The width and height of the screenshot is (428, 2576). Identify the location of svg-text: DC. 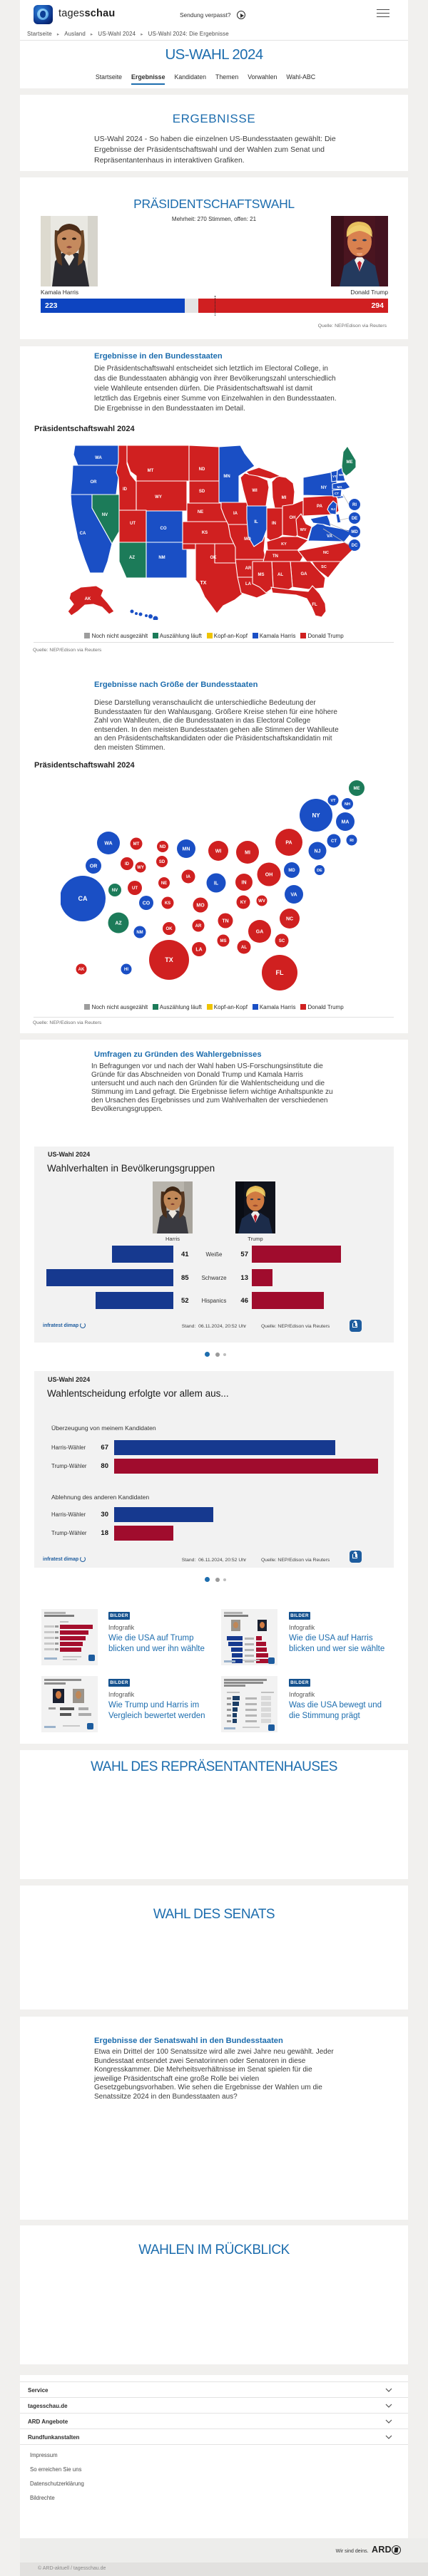
(355, 546).